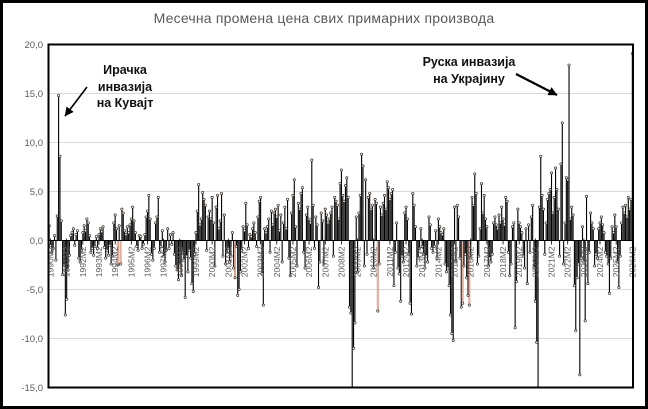 This screenshot has height=409, width=648. What do you see at coordinates (147, 261) in the screenshot?
I see `svg-text: 1996M2` at bounding box center [147, 261].